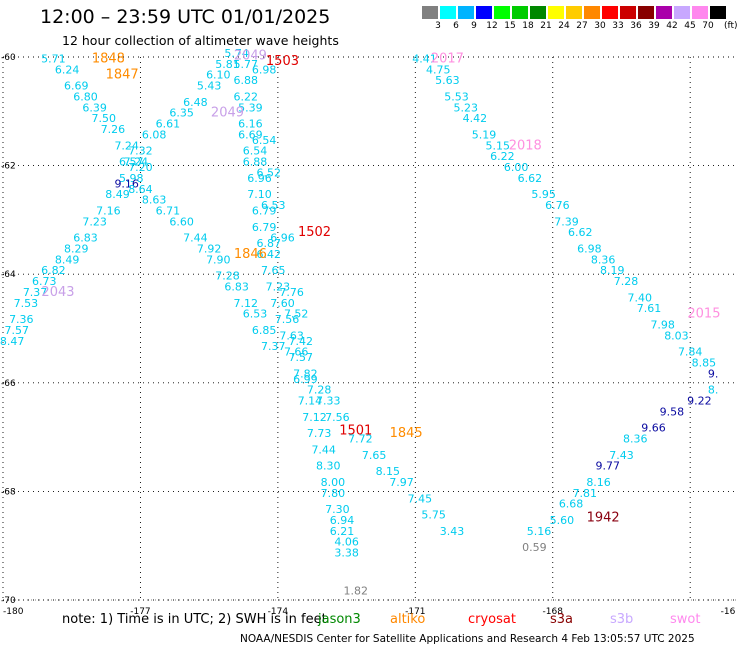  I want to click on mission-label: s3a, so click(562, 619).